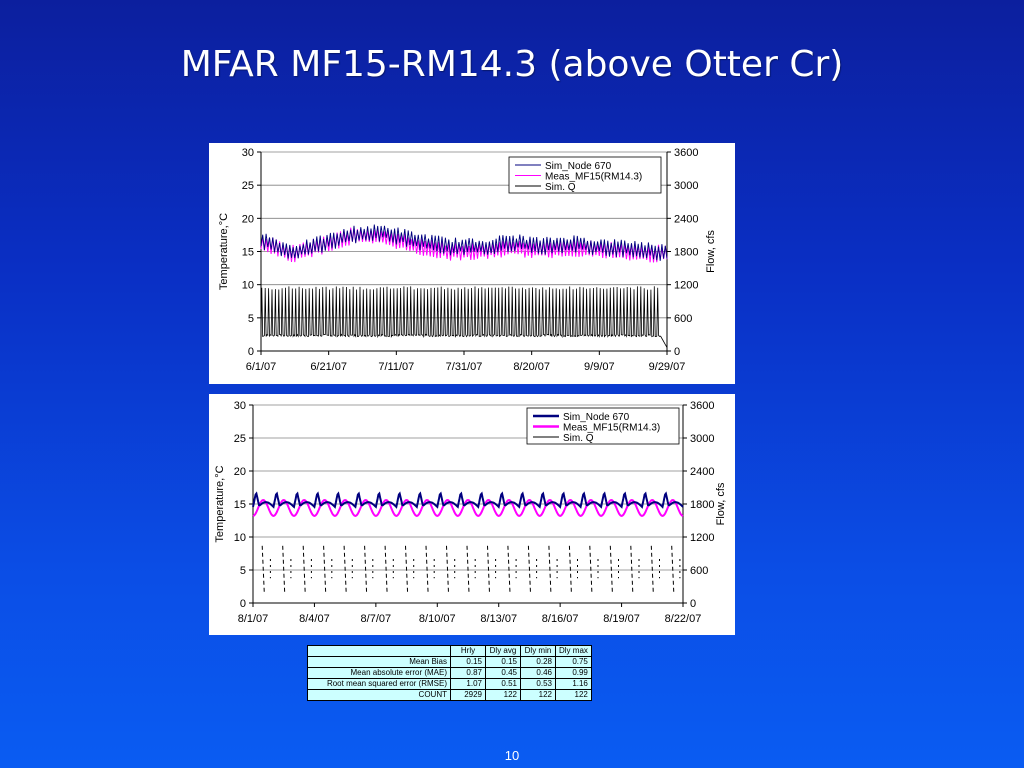 The height and width of the screenshot is (768, 1024). Describe the element at coordinates (667, 367) in the screenshot. I see `x-tick-label: 9/29/07` at that location.